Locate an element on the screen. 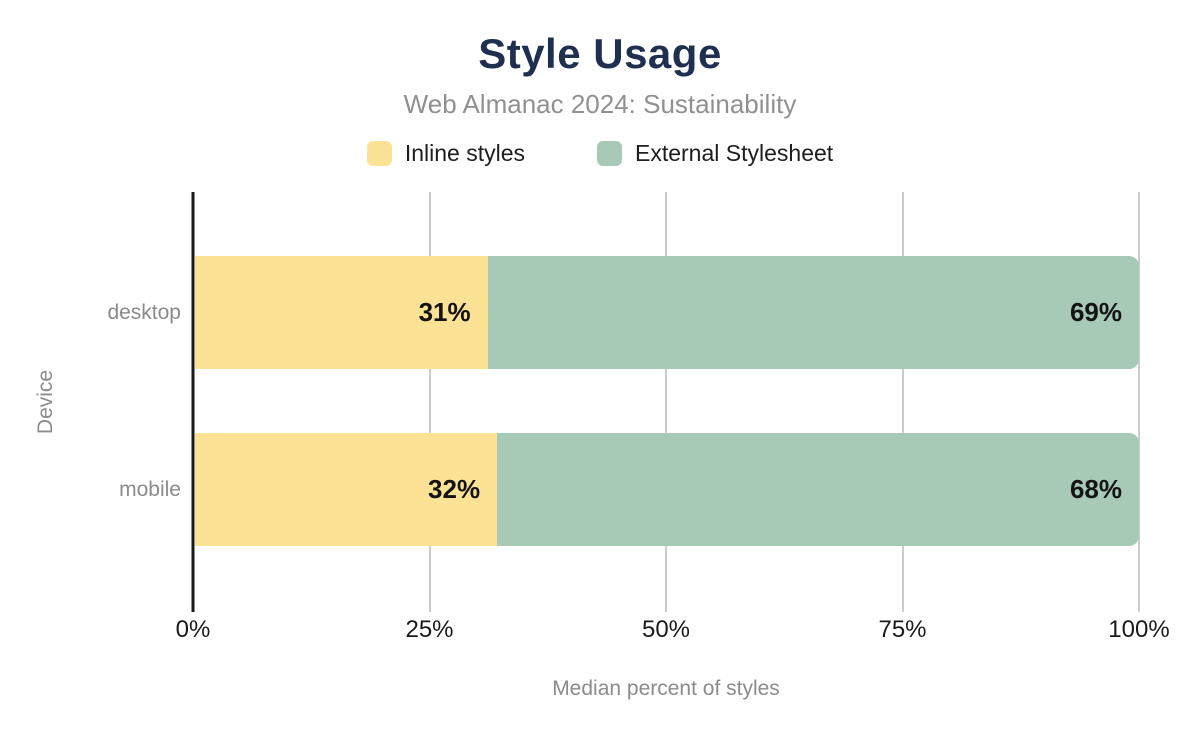 The width and height of the screenshot is (1200, 742). x-tick-label-75%: 75% is located at coordinates (902, 629).